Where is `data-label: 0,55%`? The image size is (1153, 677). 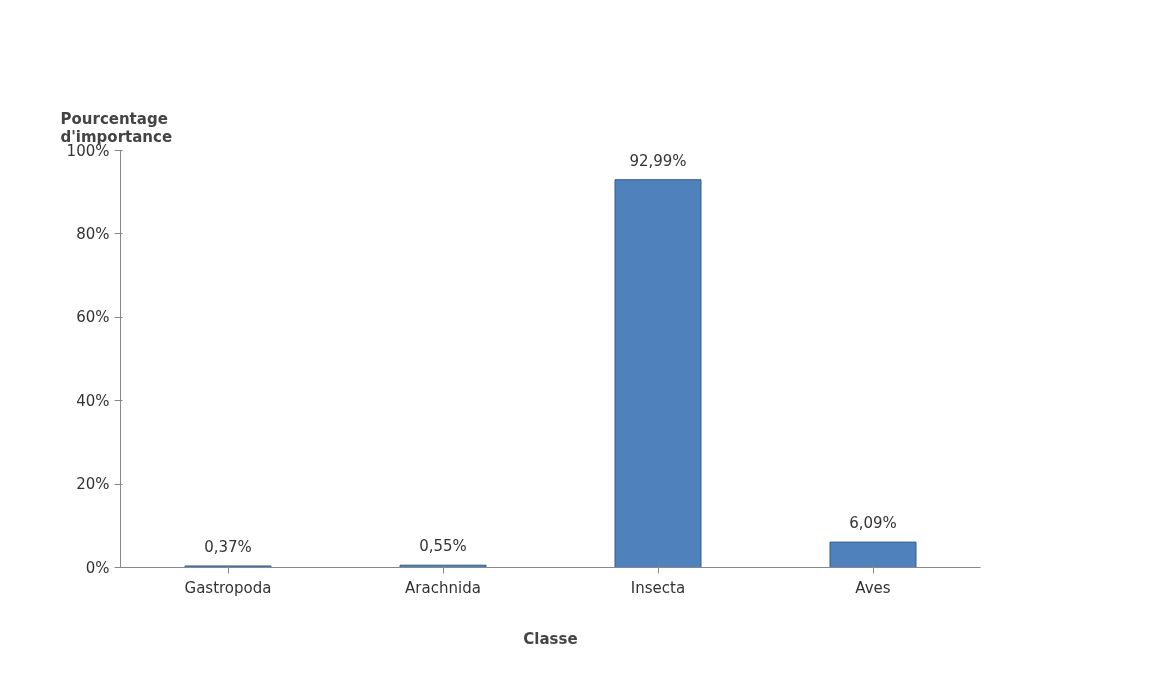
data-label: 0,55% is located at coordinates (443, 546).